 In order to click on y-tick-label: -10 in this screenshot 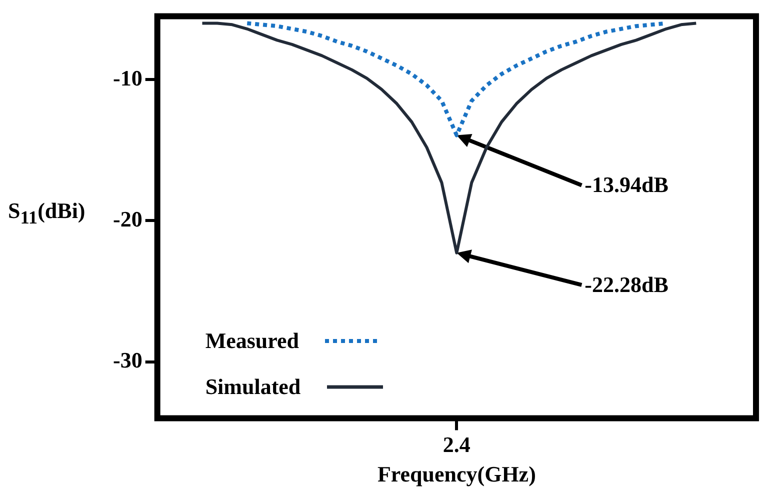, I will do `click(127, 77)`.